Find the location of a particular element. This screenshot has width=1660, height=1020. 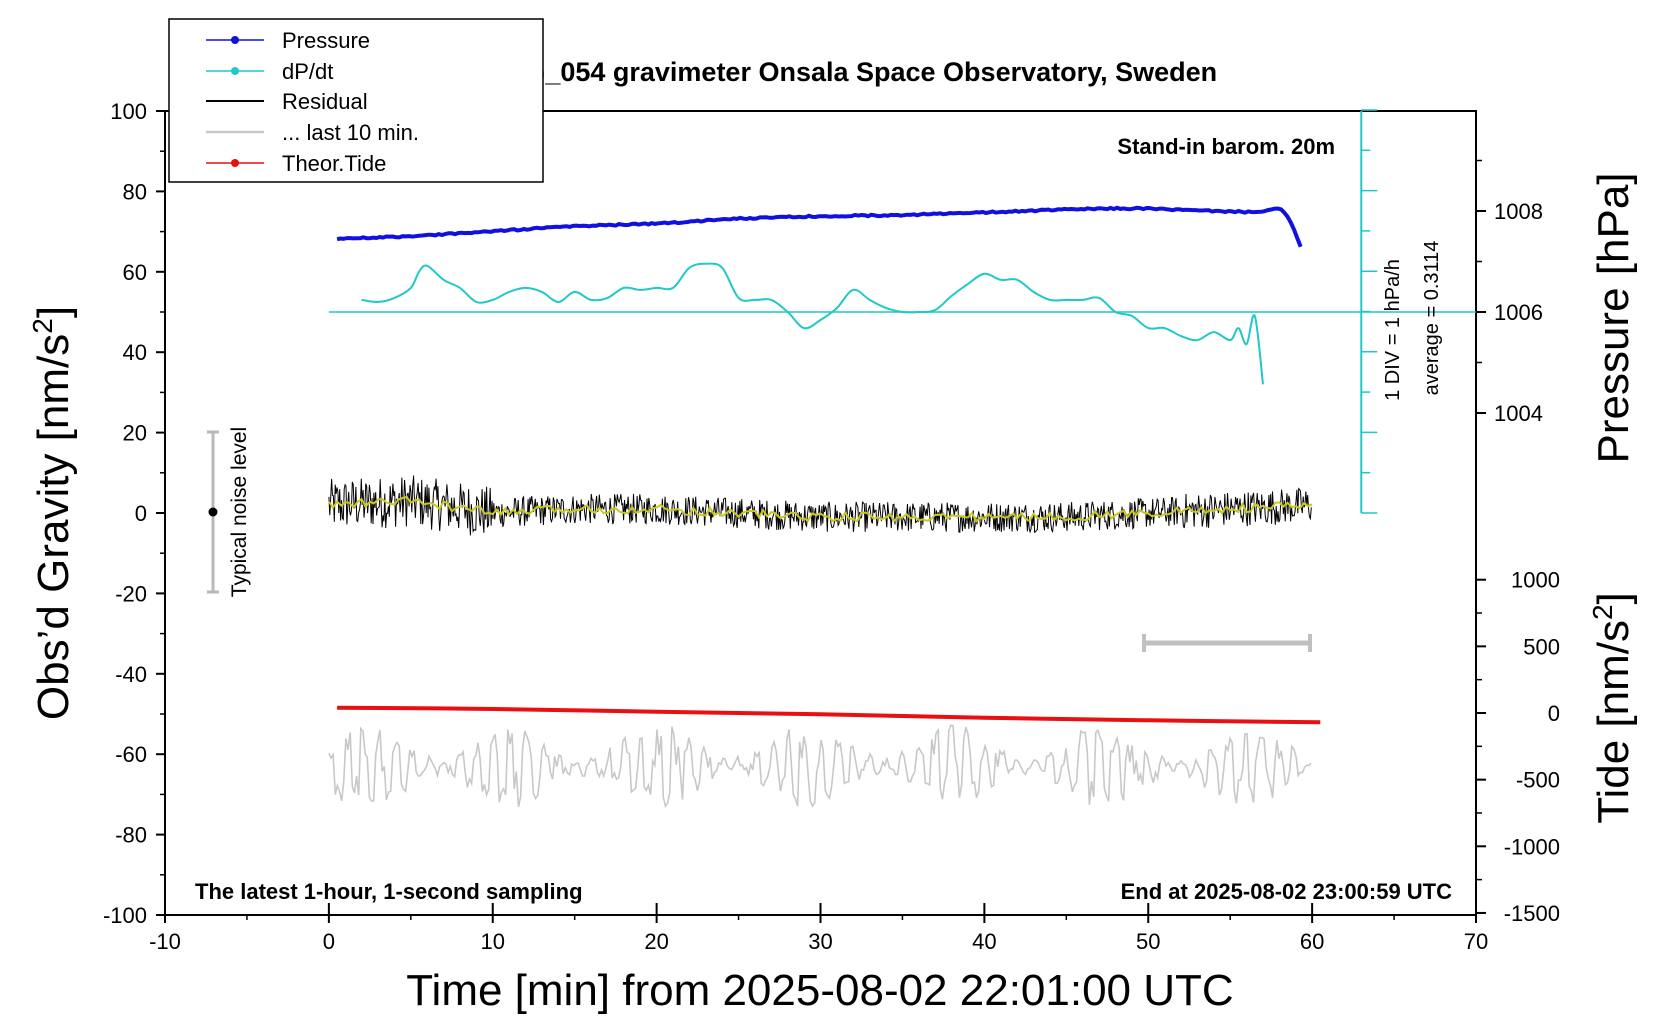

y-left-axis-title-end: ] is located at coordinates (53, 312).